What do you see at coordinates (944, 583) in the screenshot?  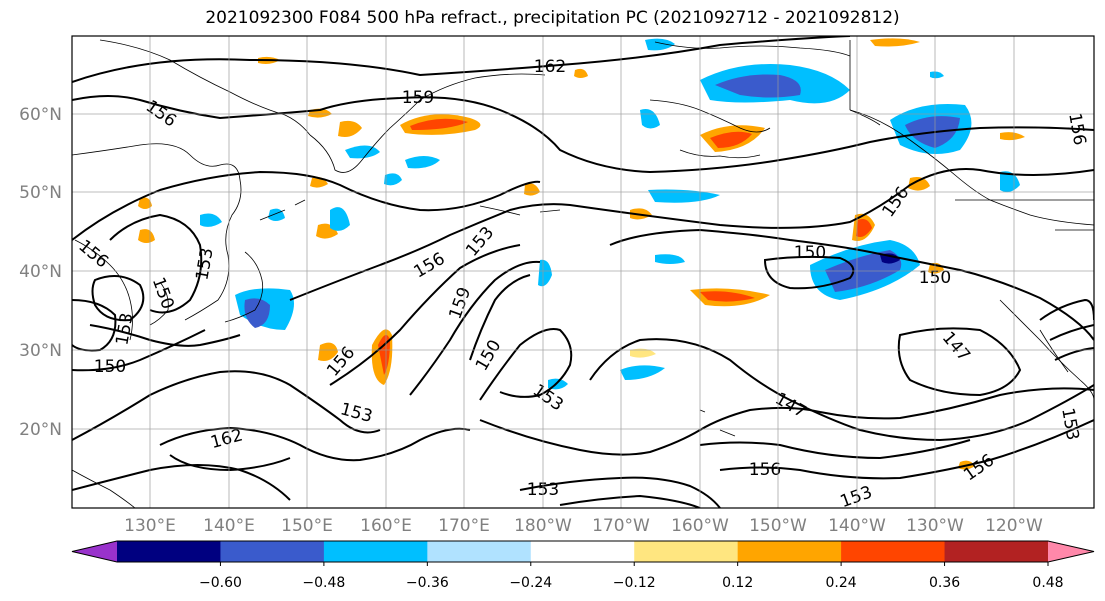 I see `colorbar-tick-label: 0.36` at bounding box center [944, 583].